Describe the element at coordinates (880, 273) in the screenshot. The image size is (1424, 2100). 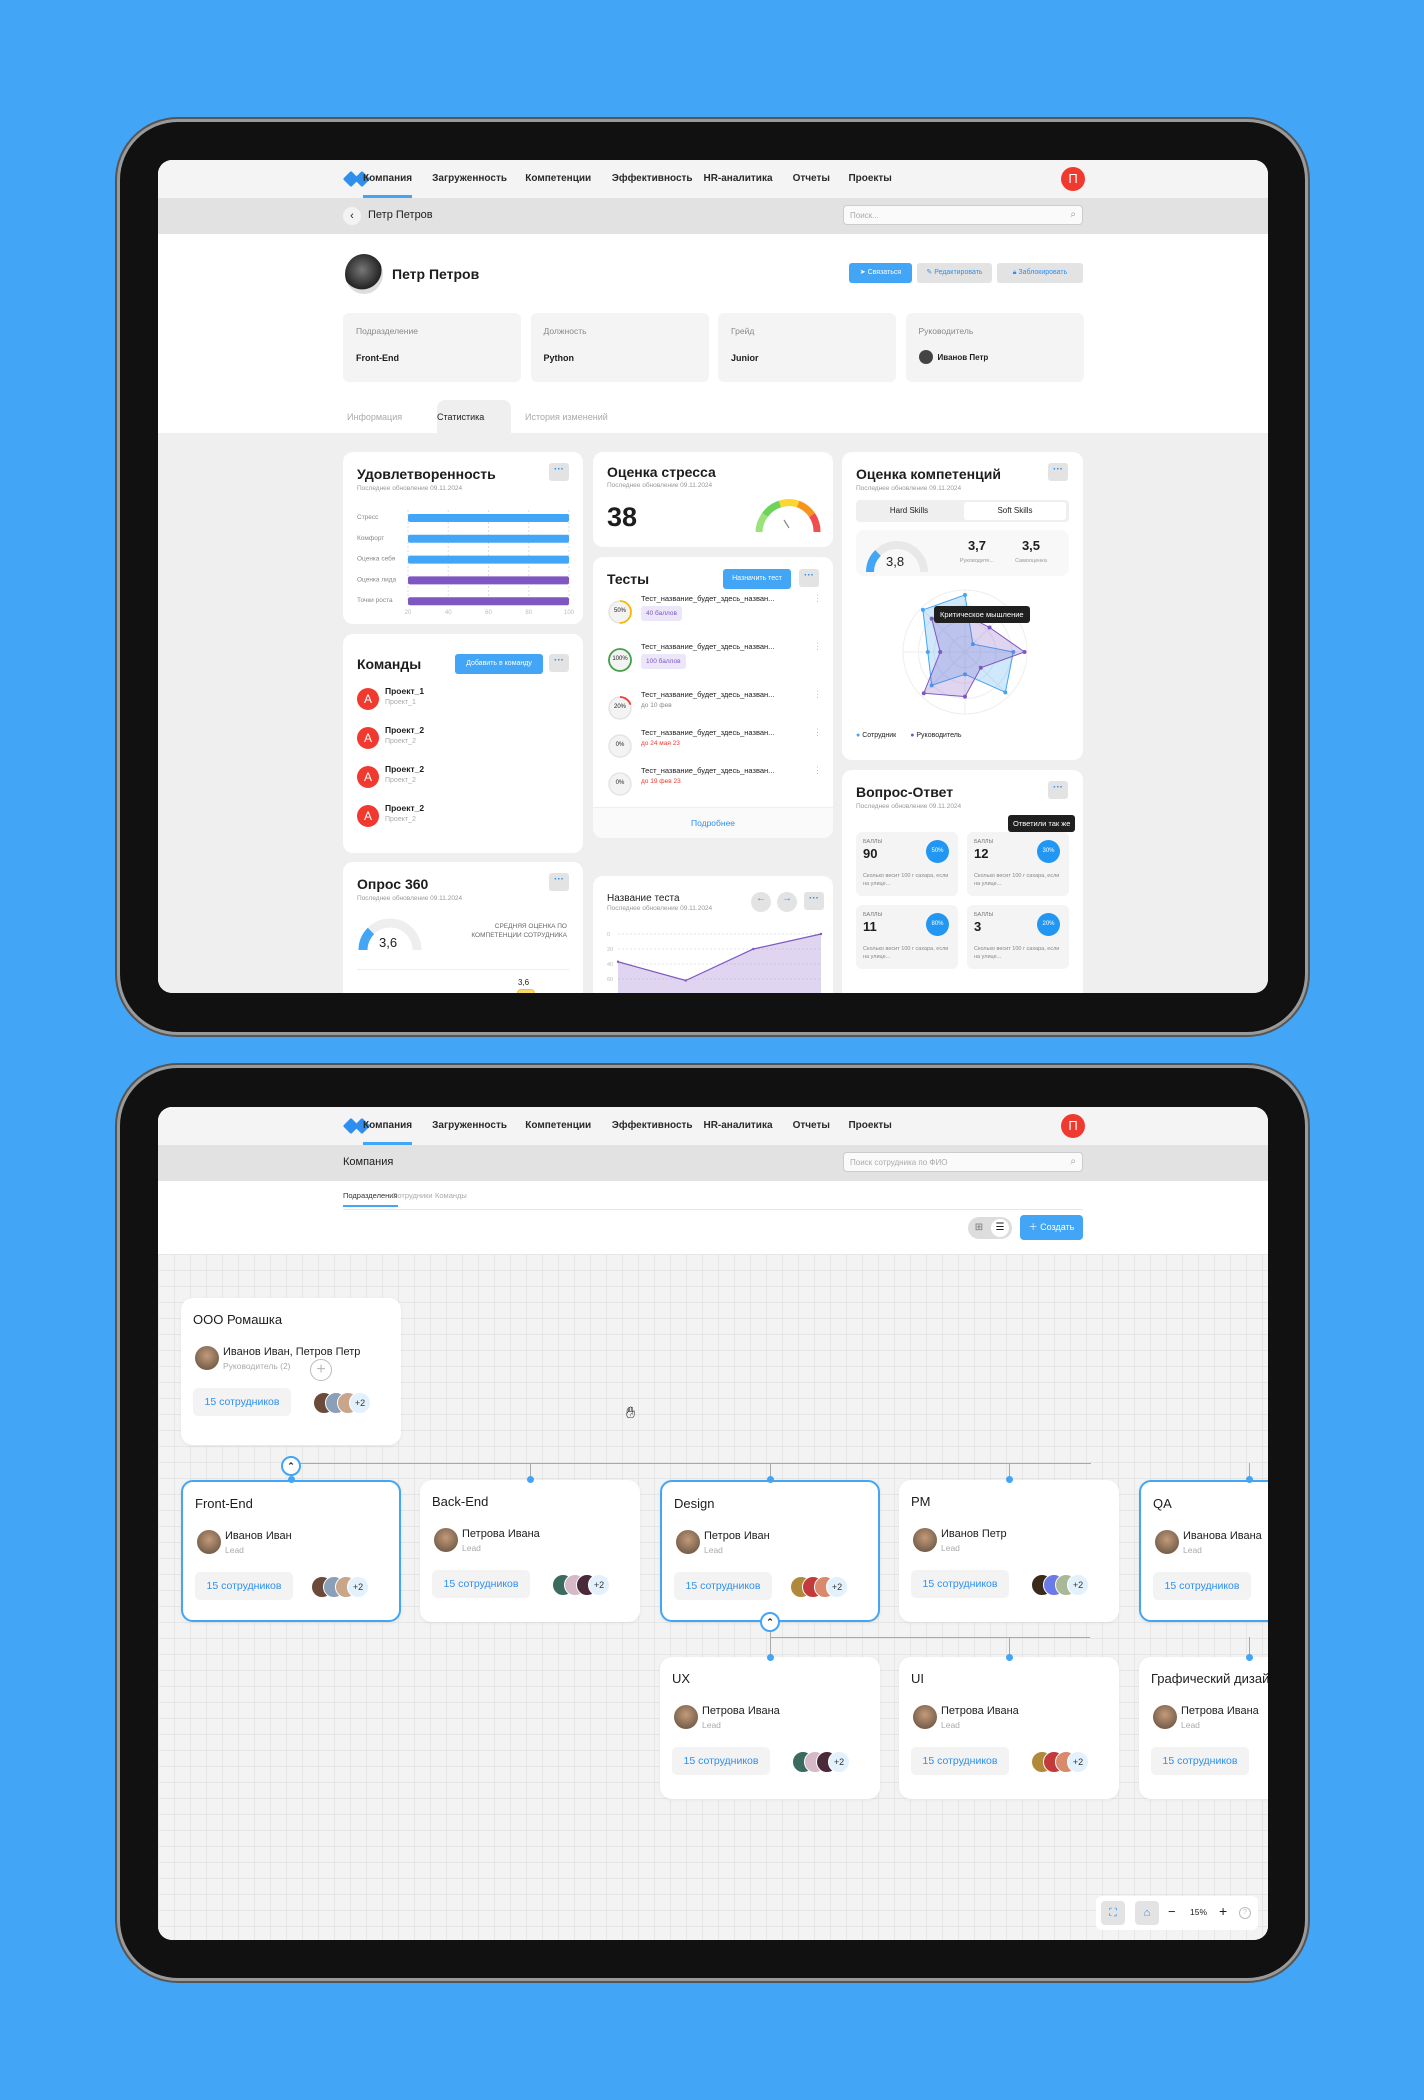
I see `contact-button: ➤ Связаться` at that location.